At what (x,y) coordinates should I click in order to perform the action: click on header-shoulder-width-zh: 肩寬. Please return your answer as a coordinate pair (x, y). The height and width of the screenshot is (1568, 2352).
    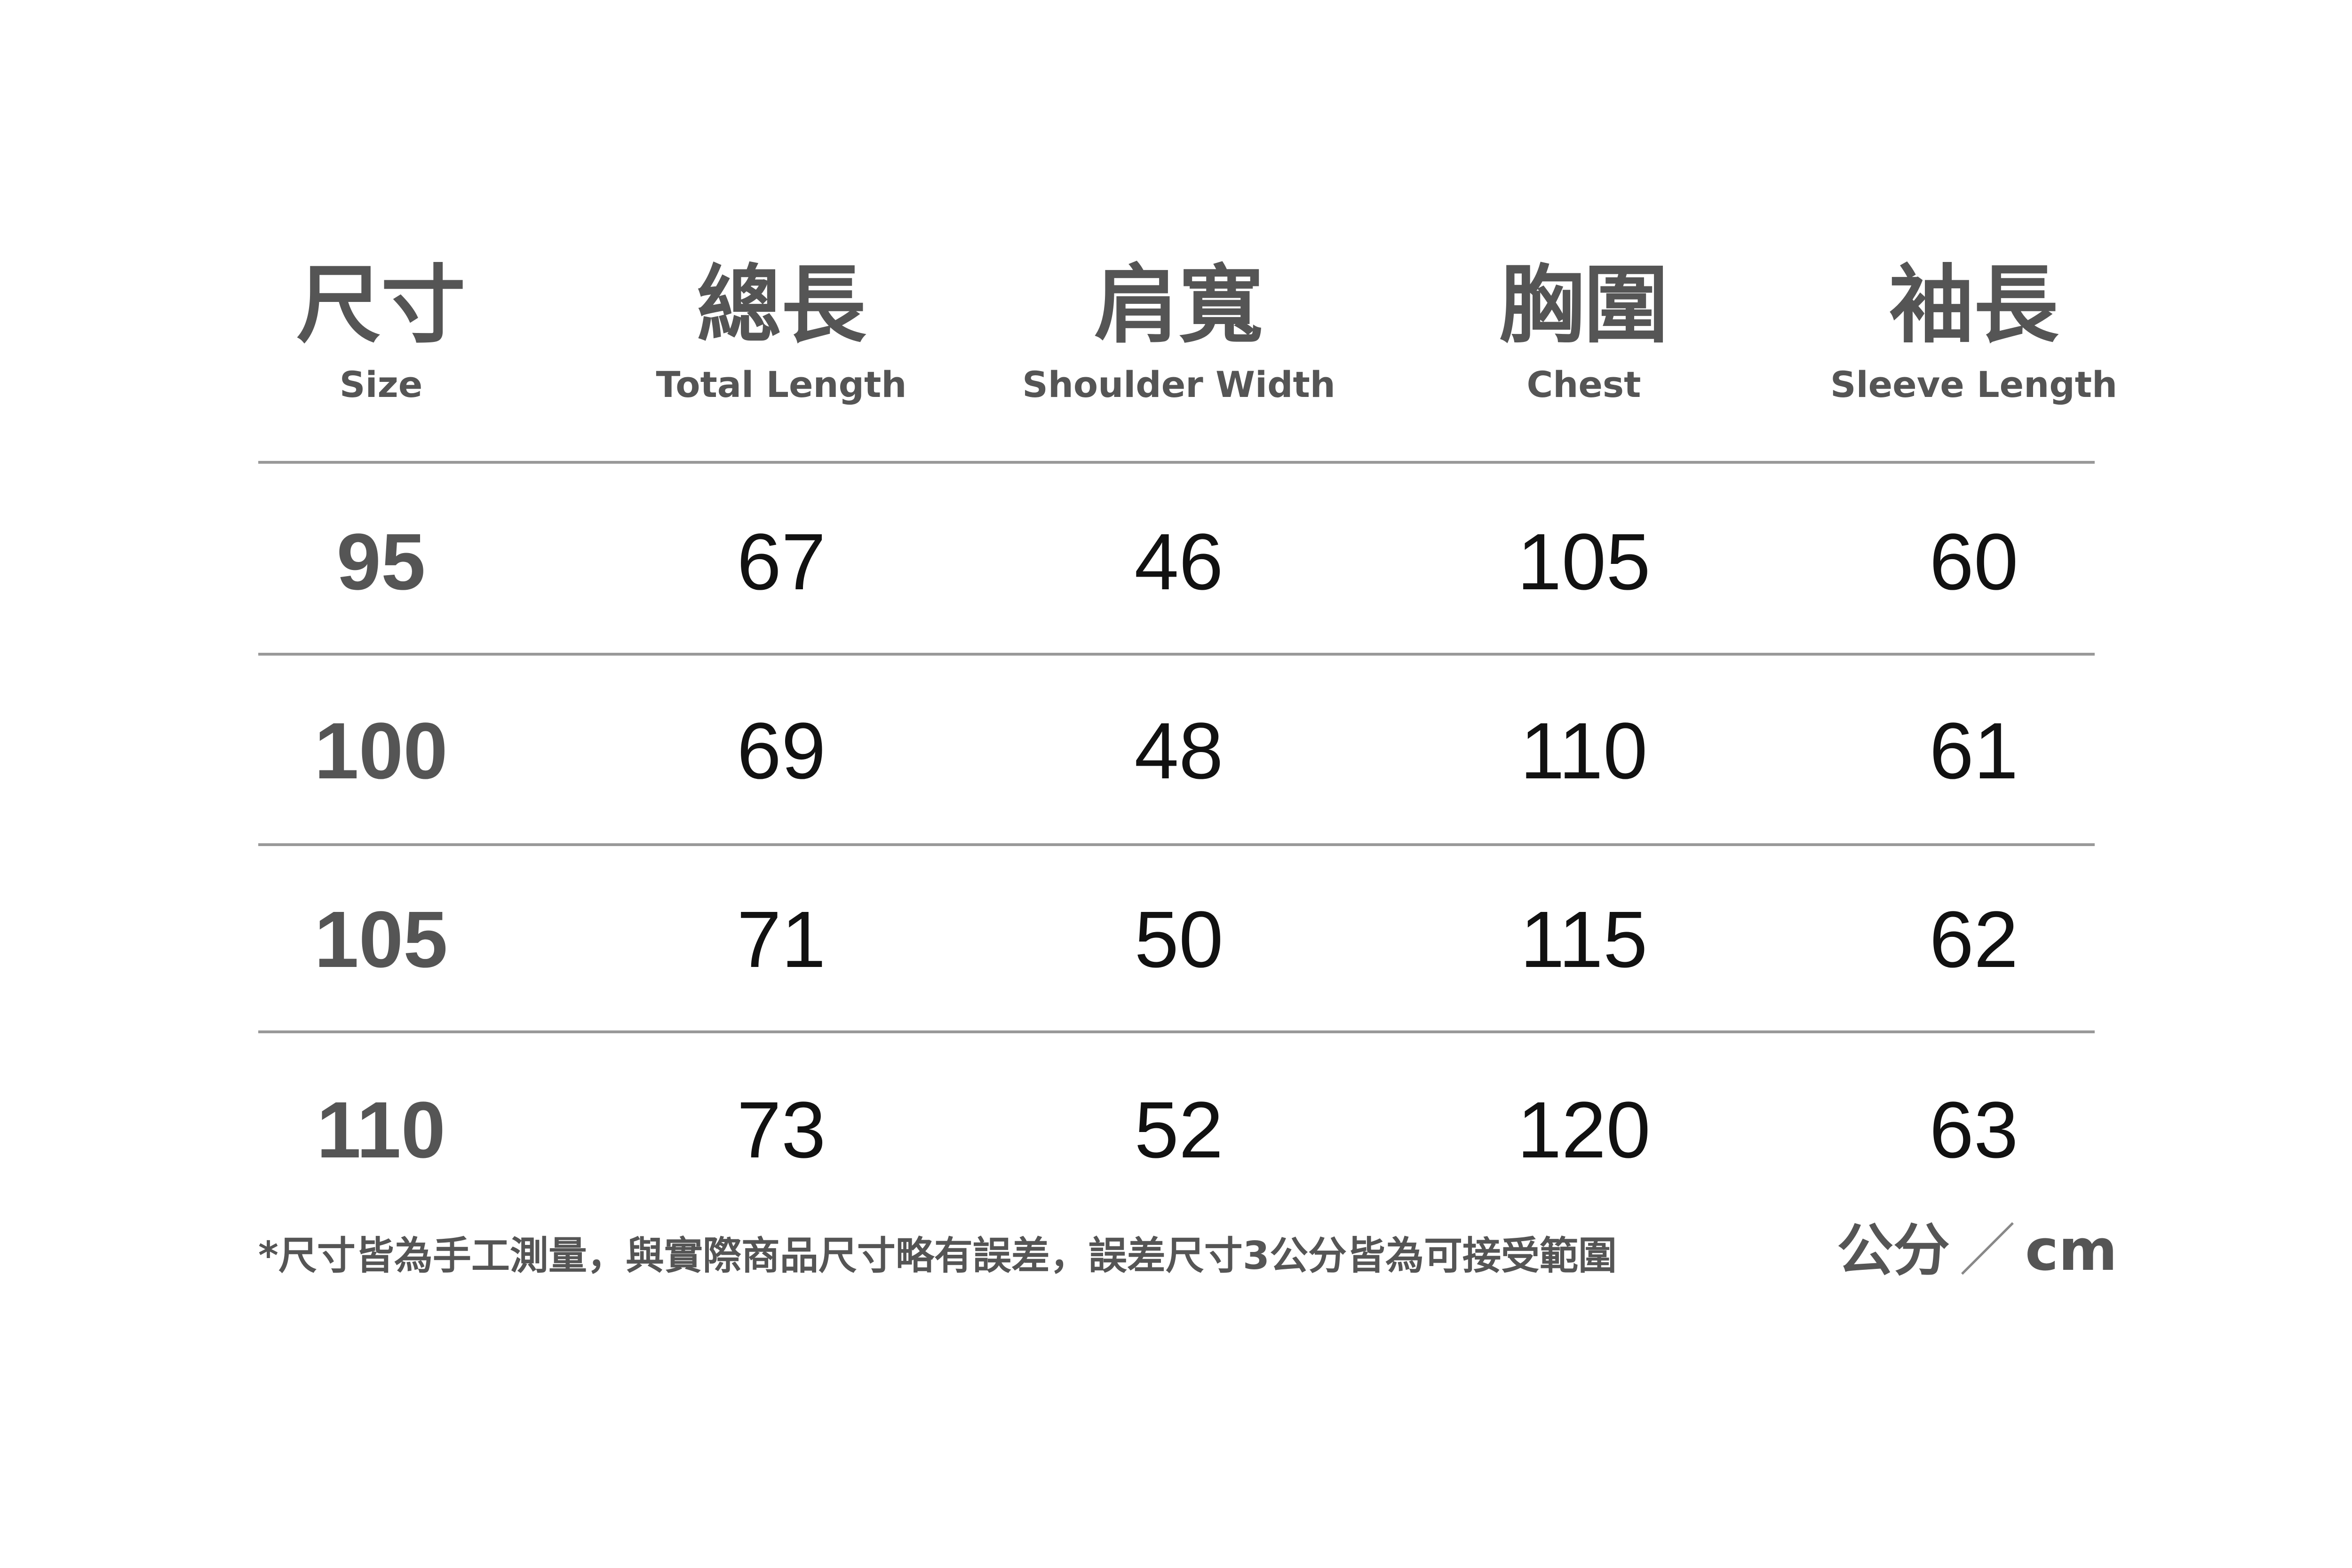
    Looking at the image, I should click on (1179, 305).